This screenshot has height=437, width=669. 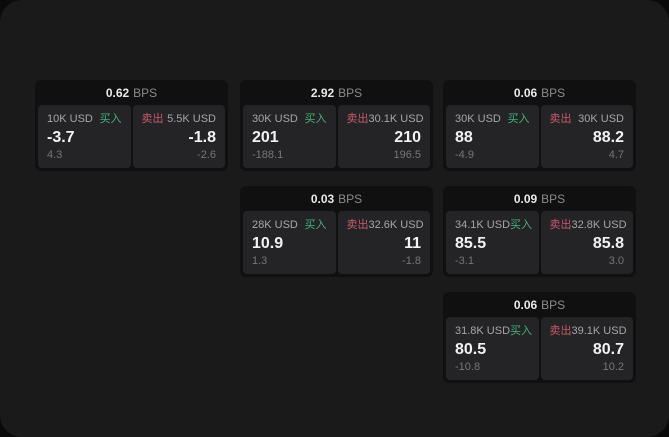 I want to click on sell-panel: 卖出 5.5K USD -1.8 -2.6, so click(x=178, y=136).